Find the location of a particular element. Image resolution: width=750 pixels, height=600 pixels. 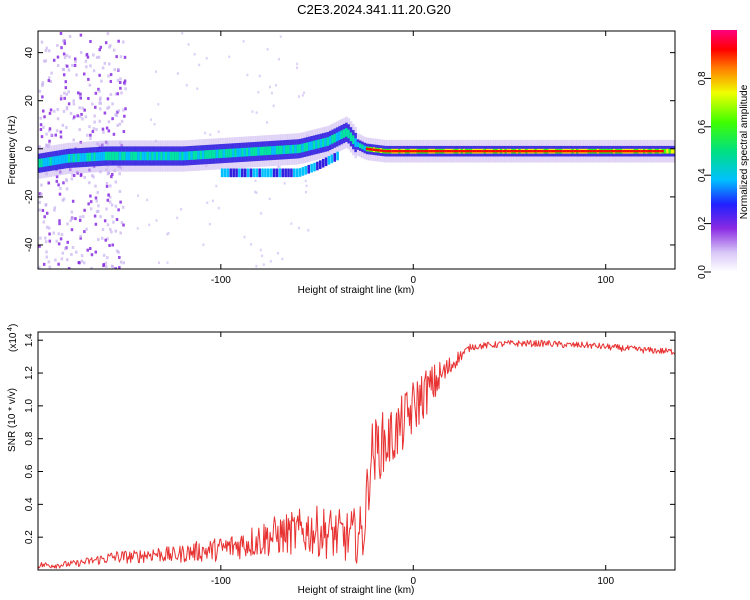

colorbar-tick-label: 0.8 is located at coordinates (702, 78).